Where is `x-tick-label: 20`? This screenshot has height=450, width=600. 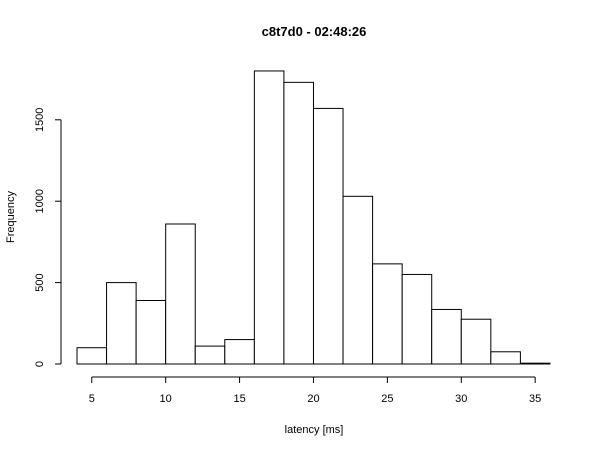 x-tick-label: 20 is located at coordinates (313, 399).